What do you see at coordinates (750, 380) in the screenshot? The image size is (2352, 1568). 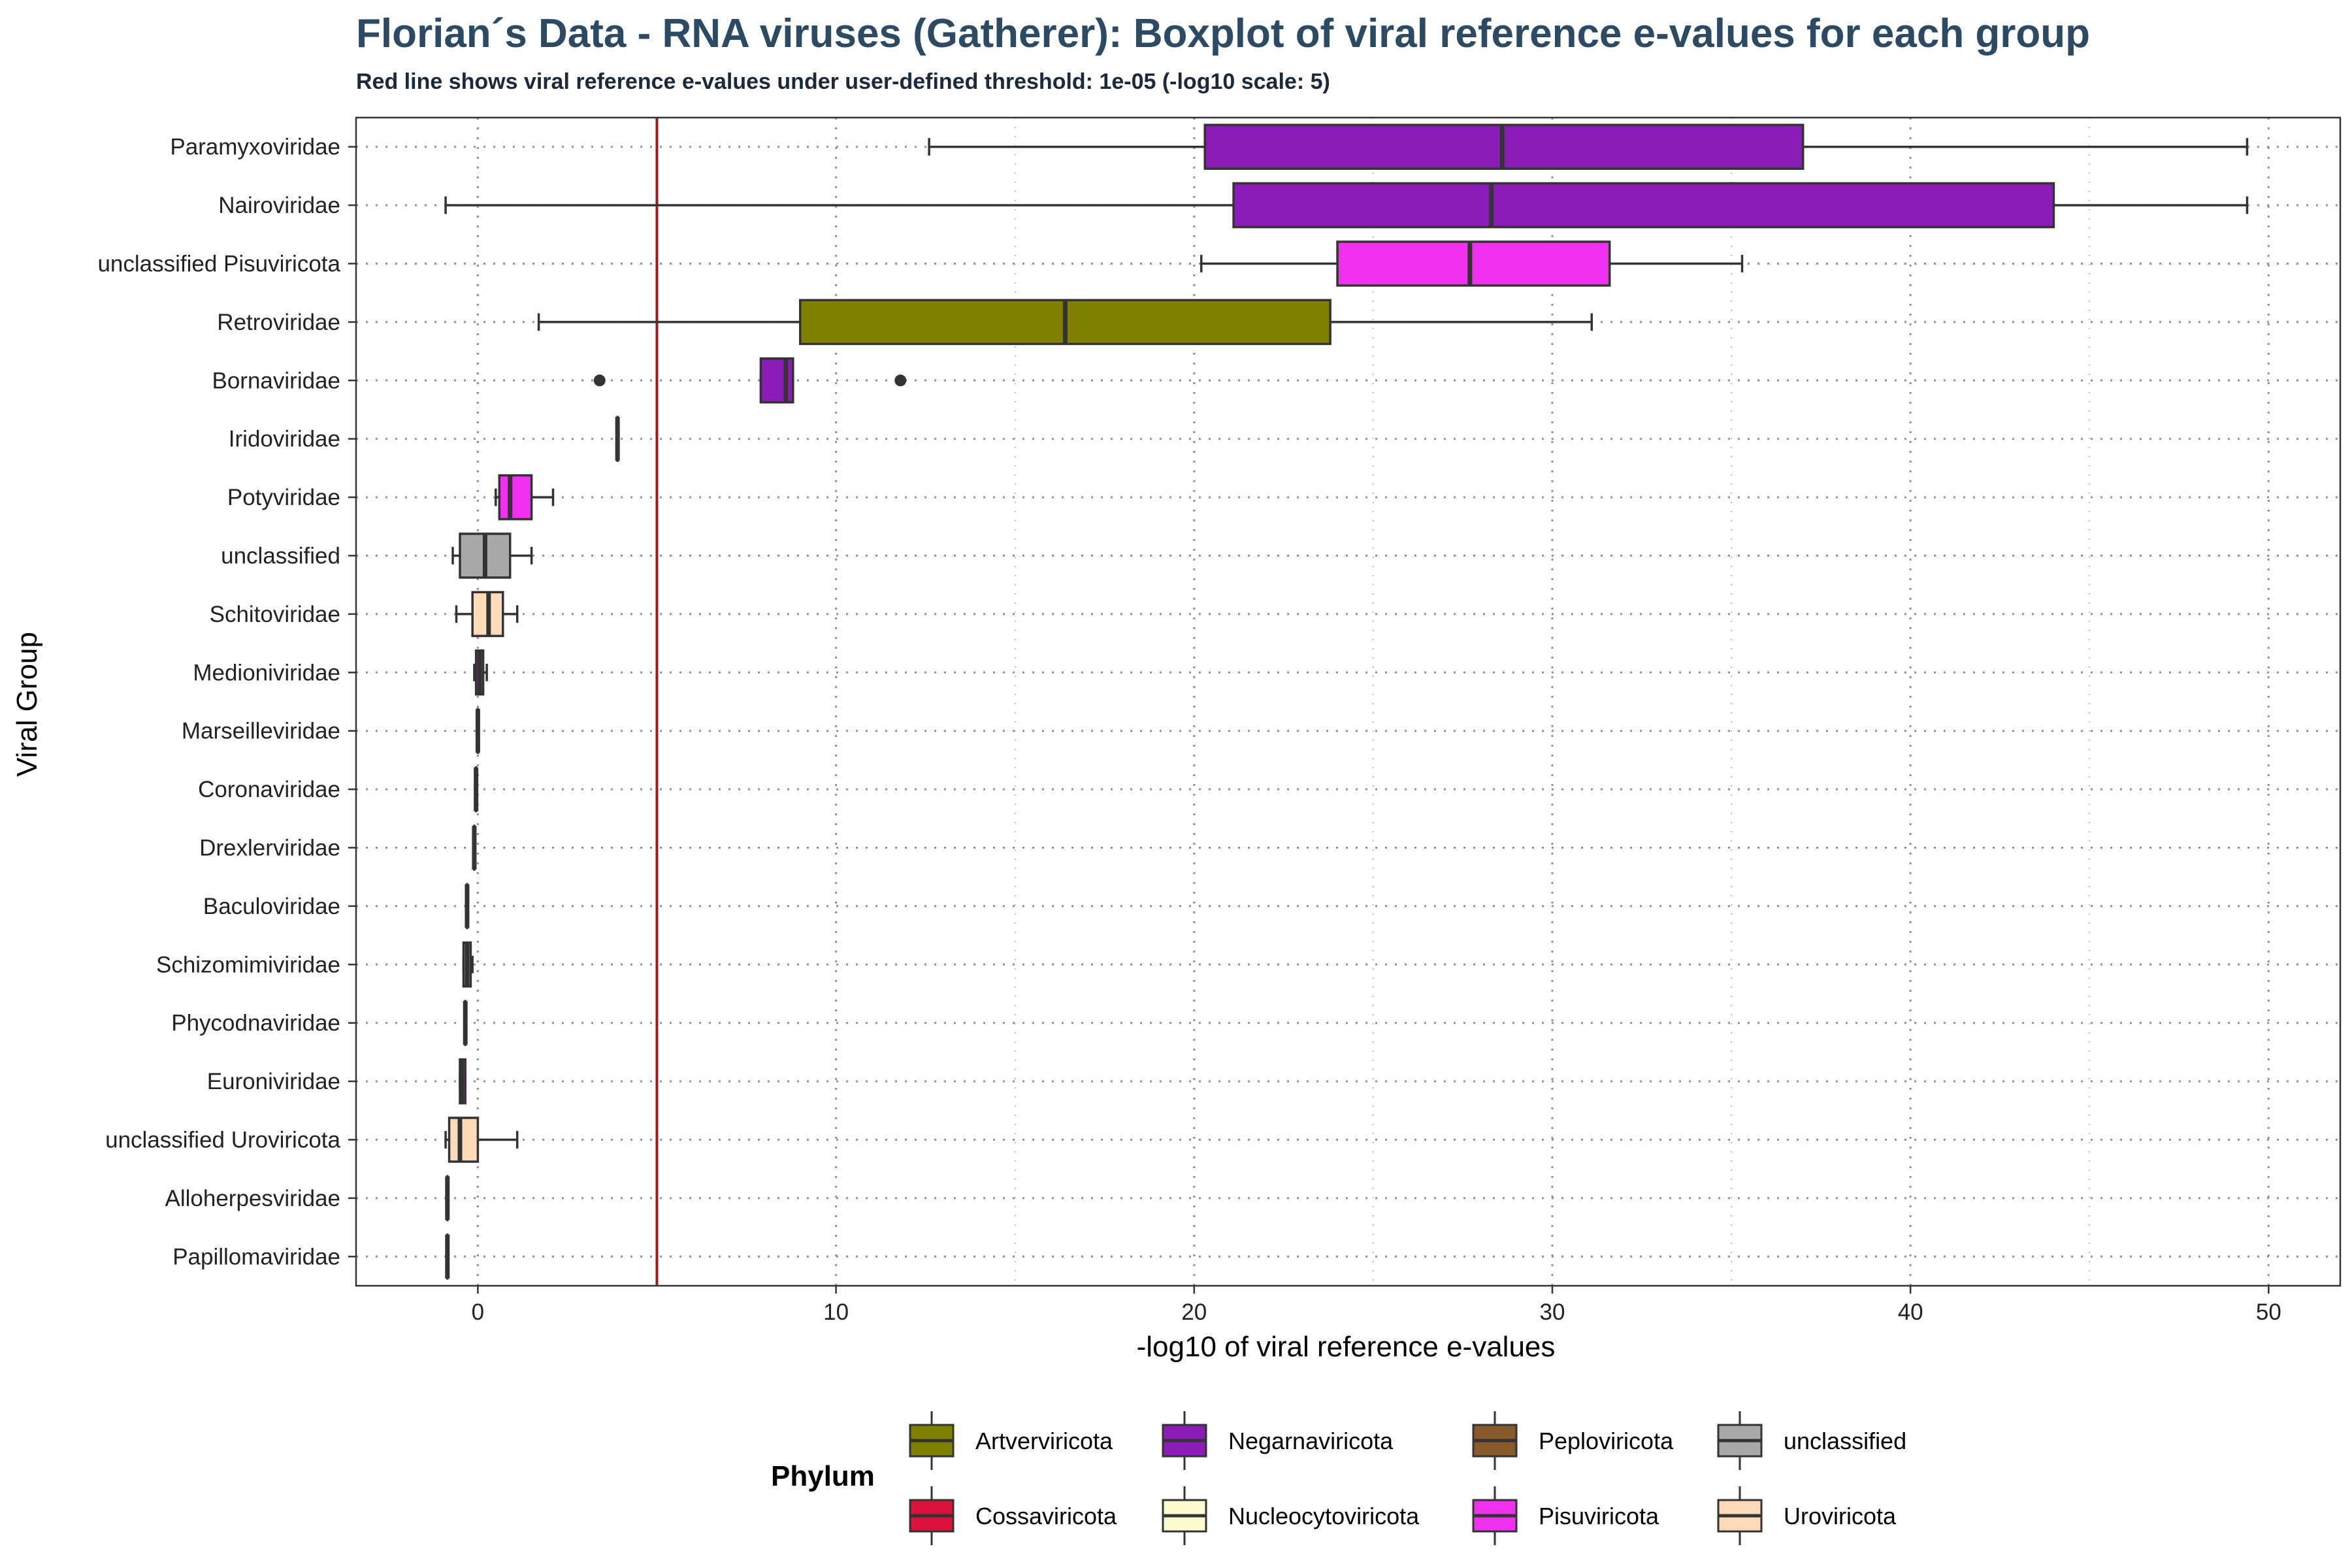 I see `box-bornaviridae` at bounding box center [750, 380].